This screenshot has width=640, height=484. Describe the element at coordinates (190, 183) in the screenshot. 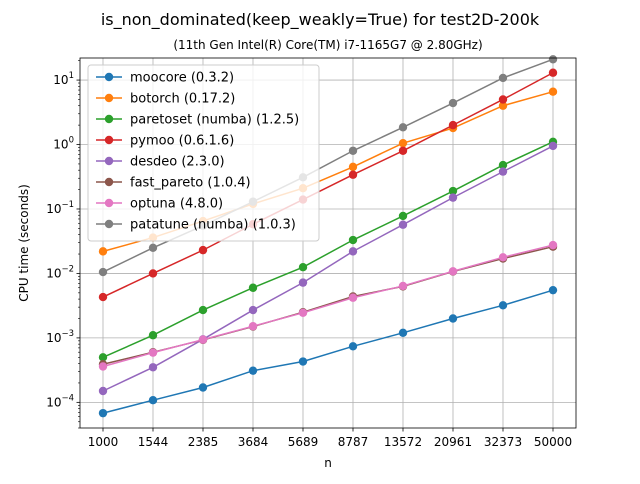

I see `legend-label: fast_pareto (1.0.4)` at that location.